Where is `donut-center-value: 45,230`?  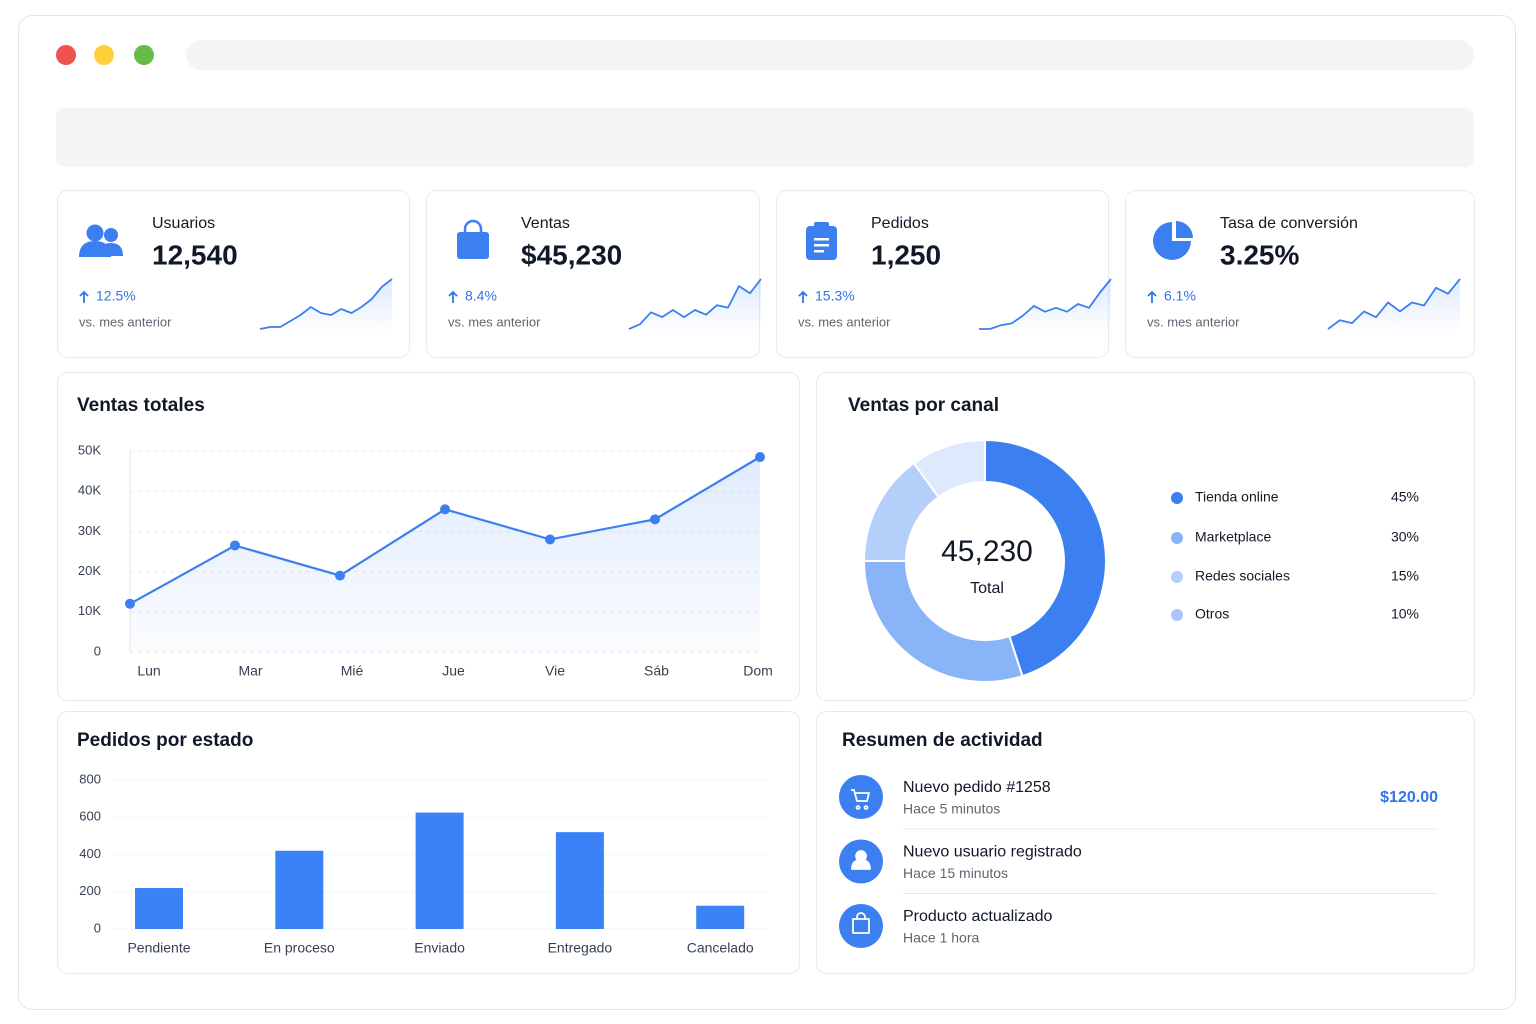 donut-center-value: 45,230 is located at coordinates (987, 551).